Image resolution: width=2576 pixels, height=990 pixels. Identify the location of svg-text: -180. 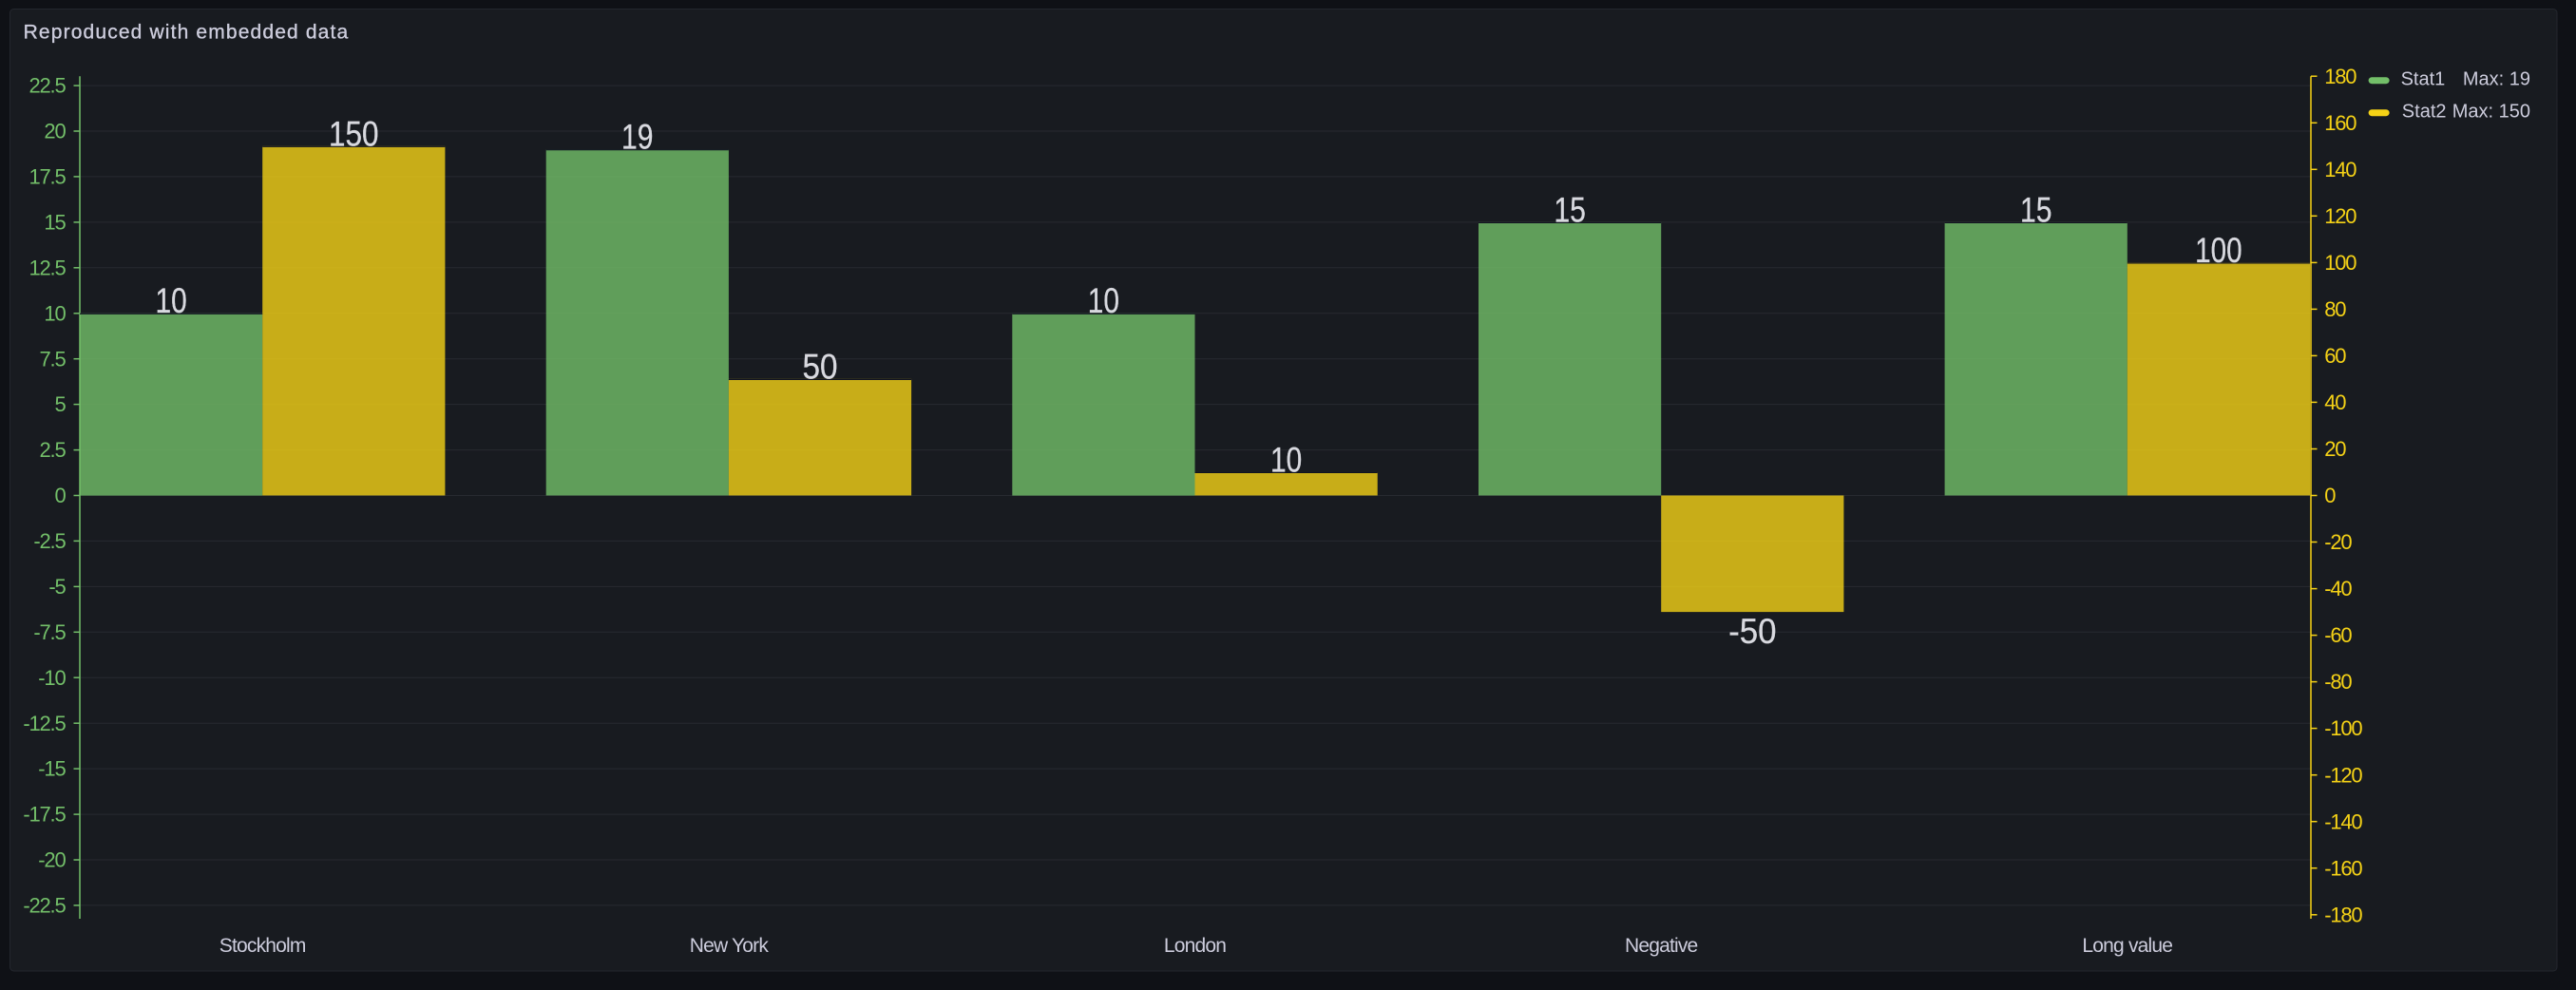
(2343, 914).